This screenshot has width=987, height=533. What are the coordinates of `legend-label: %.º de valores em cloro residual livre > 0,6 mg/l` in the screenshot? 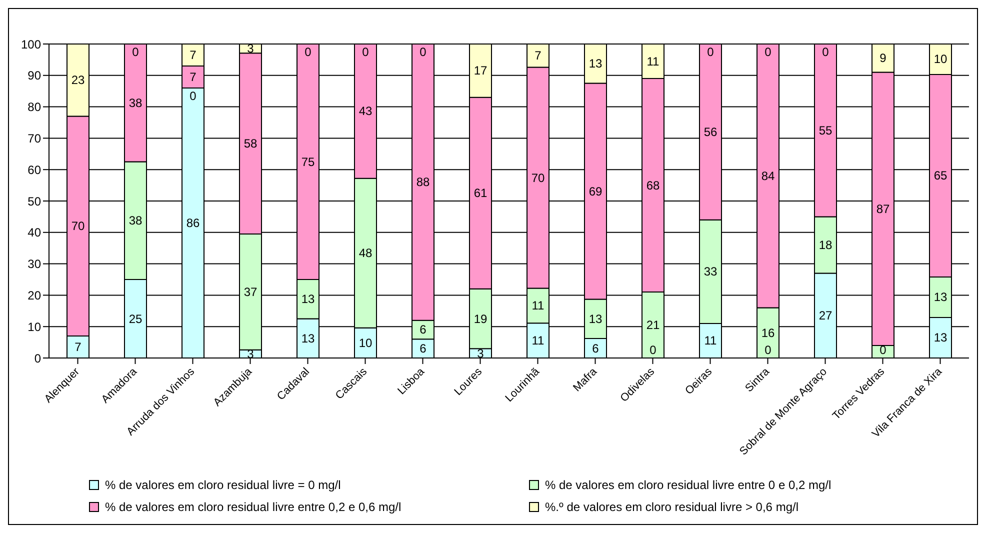 It's located at (671, 507).